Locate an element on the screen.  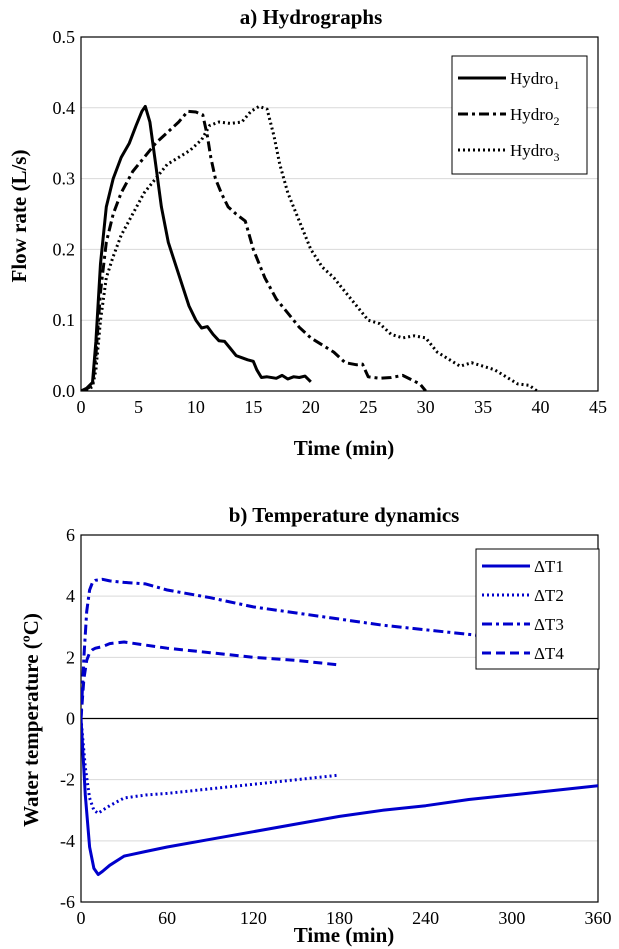
legend-label: ΔT3 is located at coordinates (549, 624).